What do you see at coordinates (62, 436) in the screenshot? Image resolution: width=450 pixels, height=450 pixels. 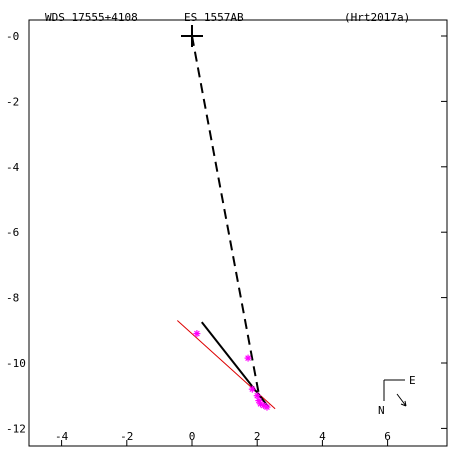 I see `x-tick-label: -4` at bounding box center [62, 436].